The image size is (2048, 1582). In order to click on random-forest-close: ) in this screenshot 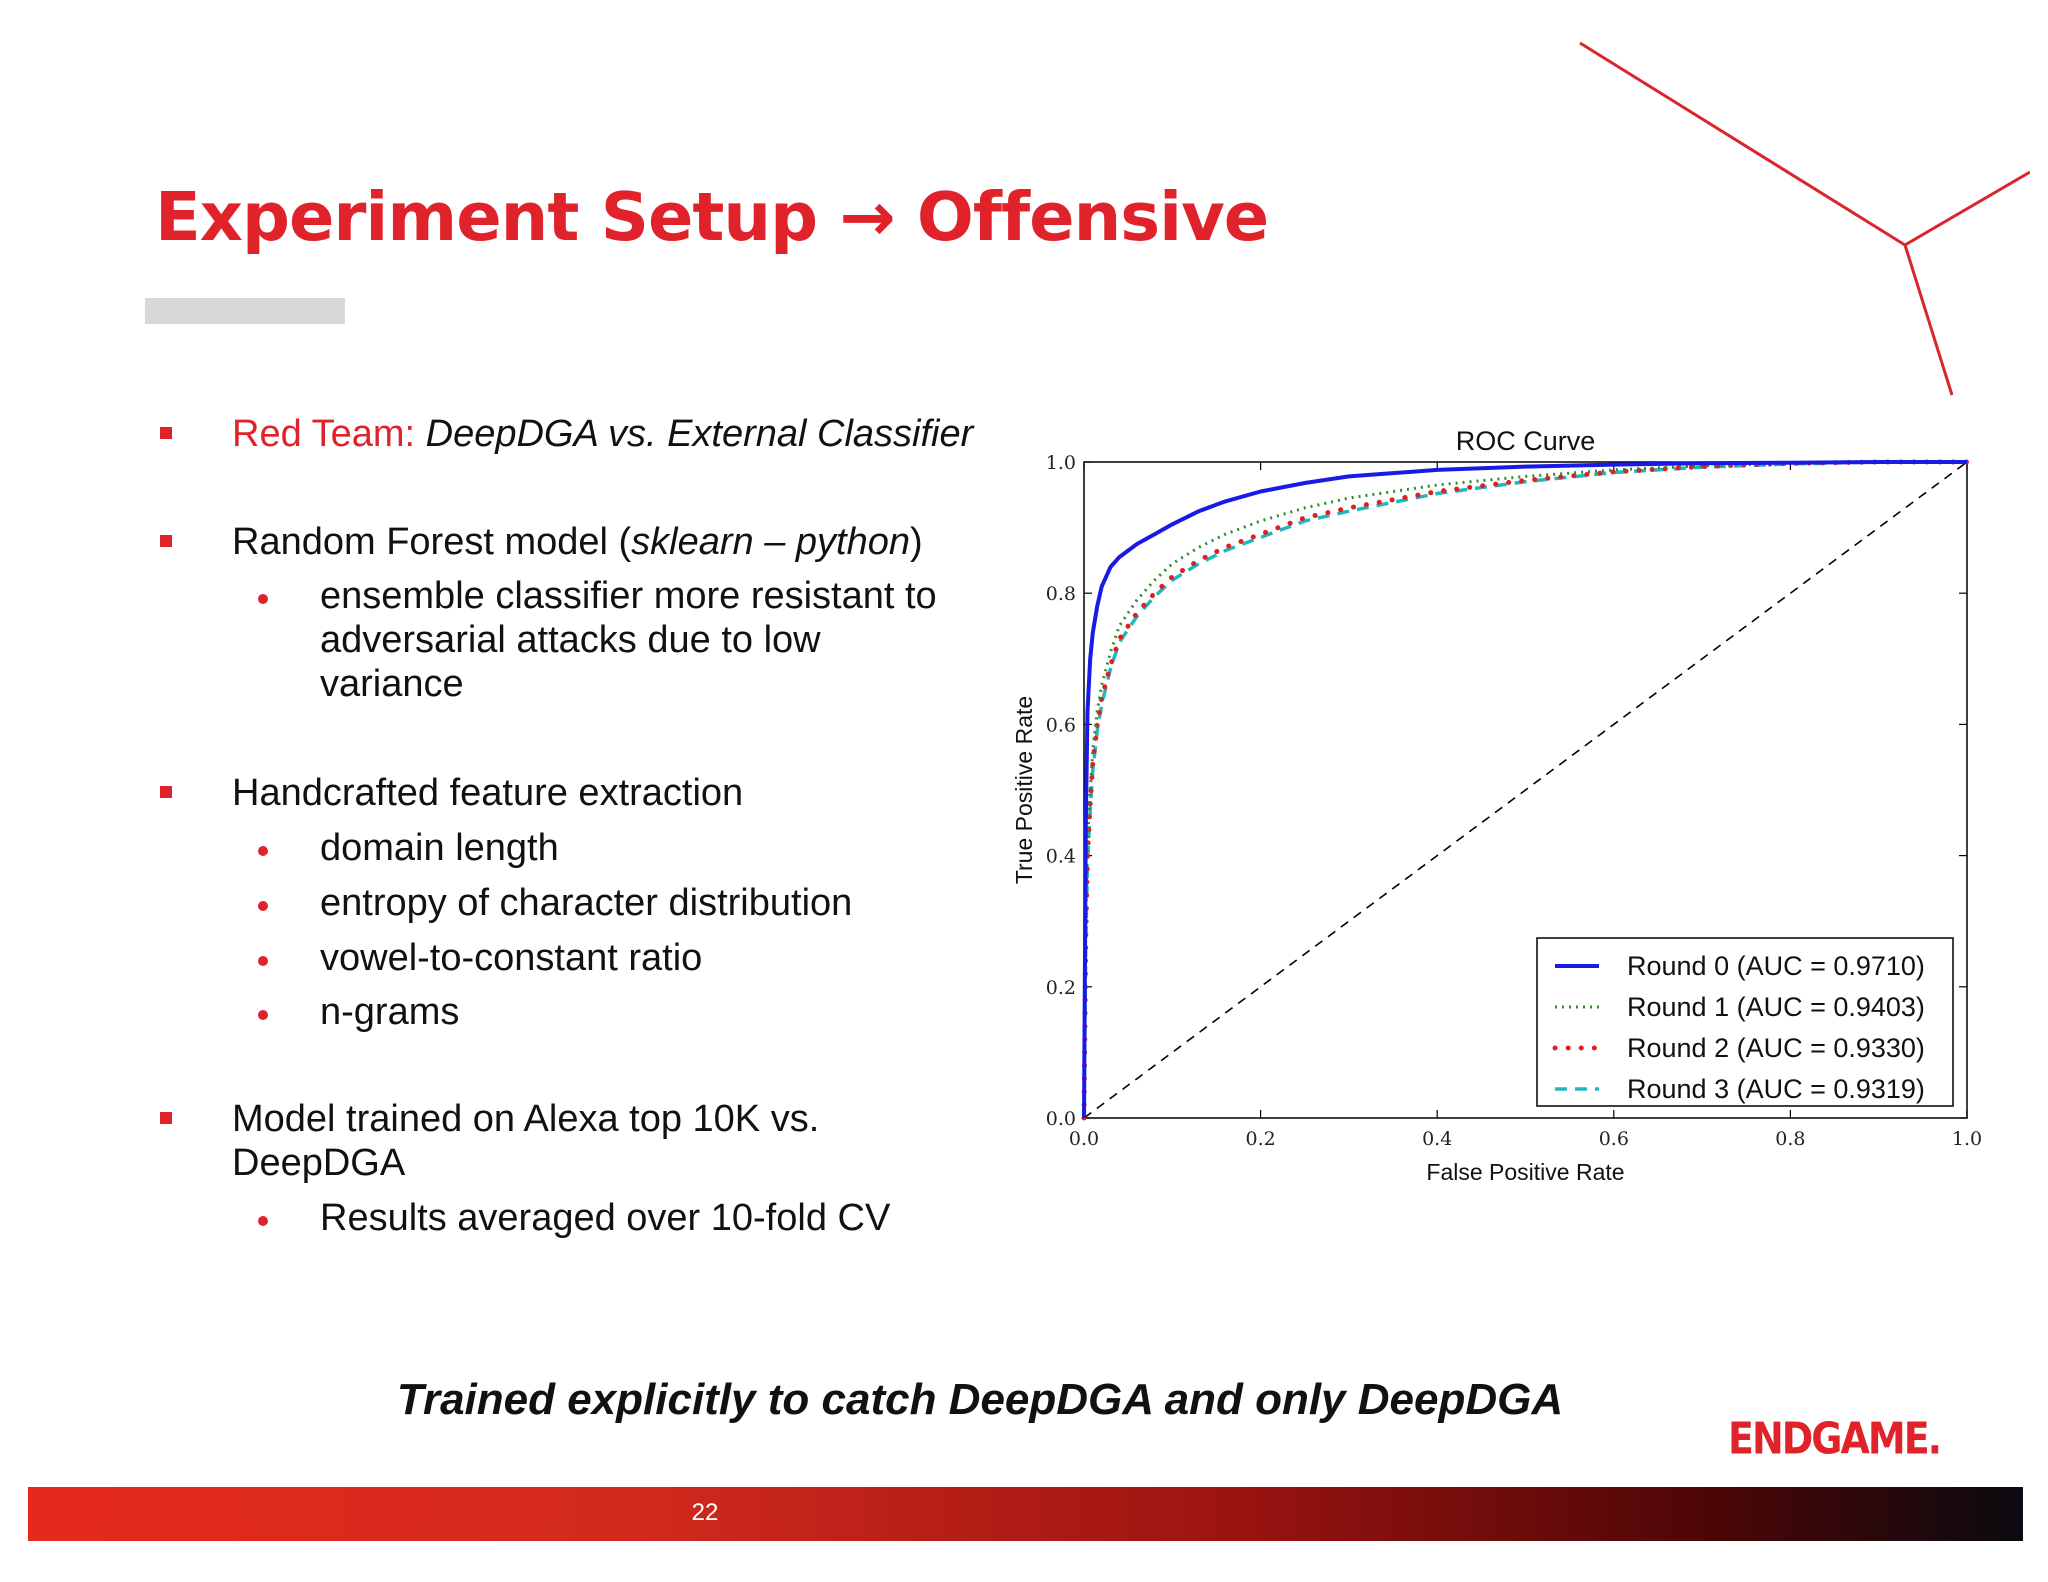, I will do `click(916, 542)`.